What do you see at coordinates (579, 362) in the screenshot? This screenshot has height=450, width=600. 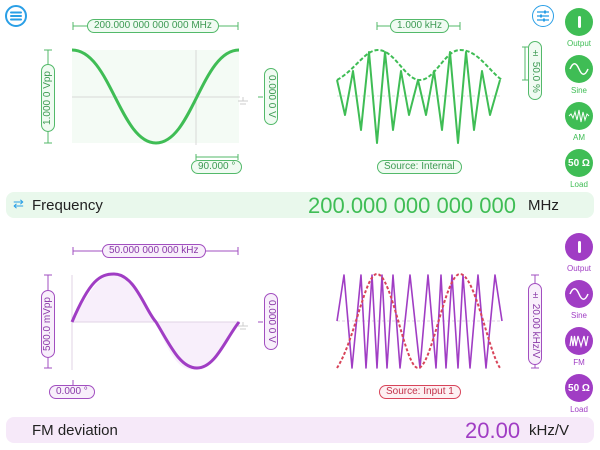 I see `channel2-fm-label: FM` at bounding box center [579, 362].